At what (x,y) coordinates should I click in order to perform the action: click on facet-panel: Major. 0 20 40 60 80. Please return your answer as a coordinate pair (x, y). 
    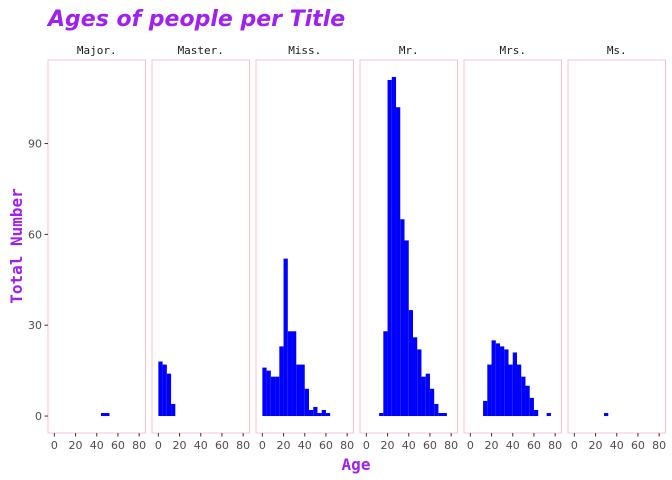
    Looking at the image, I should click on (96, 248).